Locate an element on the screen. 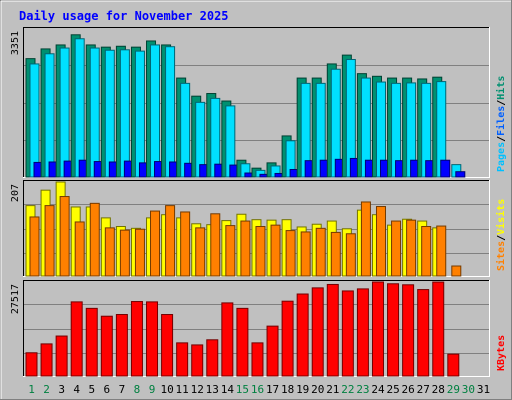  y-max-label: 27517 is located at coordinates (15, 299).